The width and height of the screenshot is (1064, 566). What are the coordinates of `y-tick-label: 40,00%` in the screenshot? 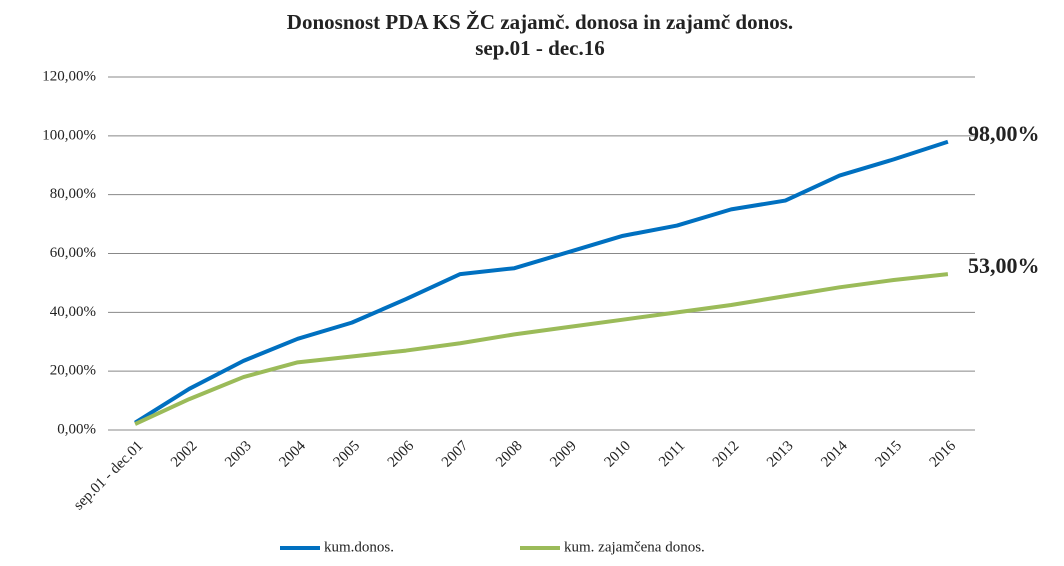 It's located at (73, 312).